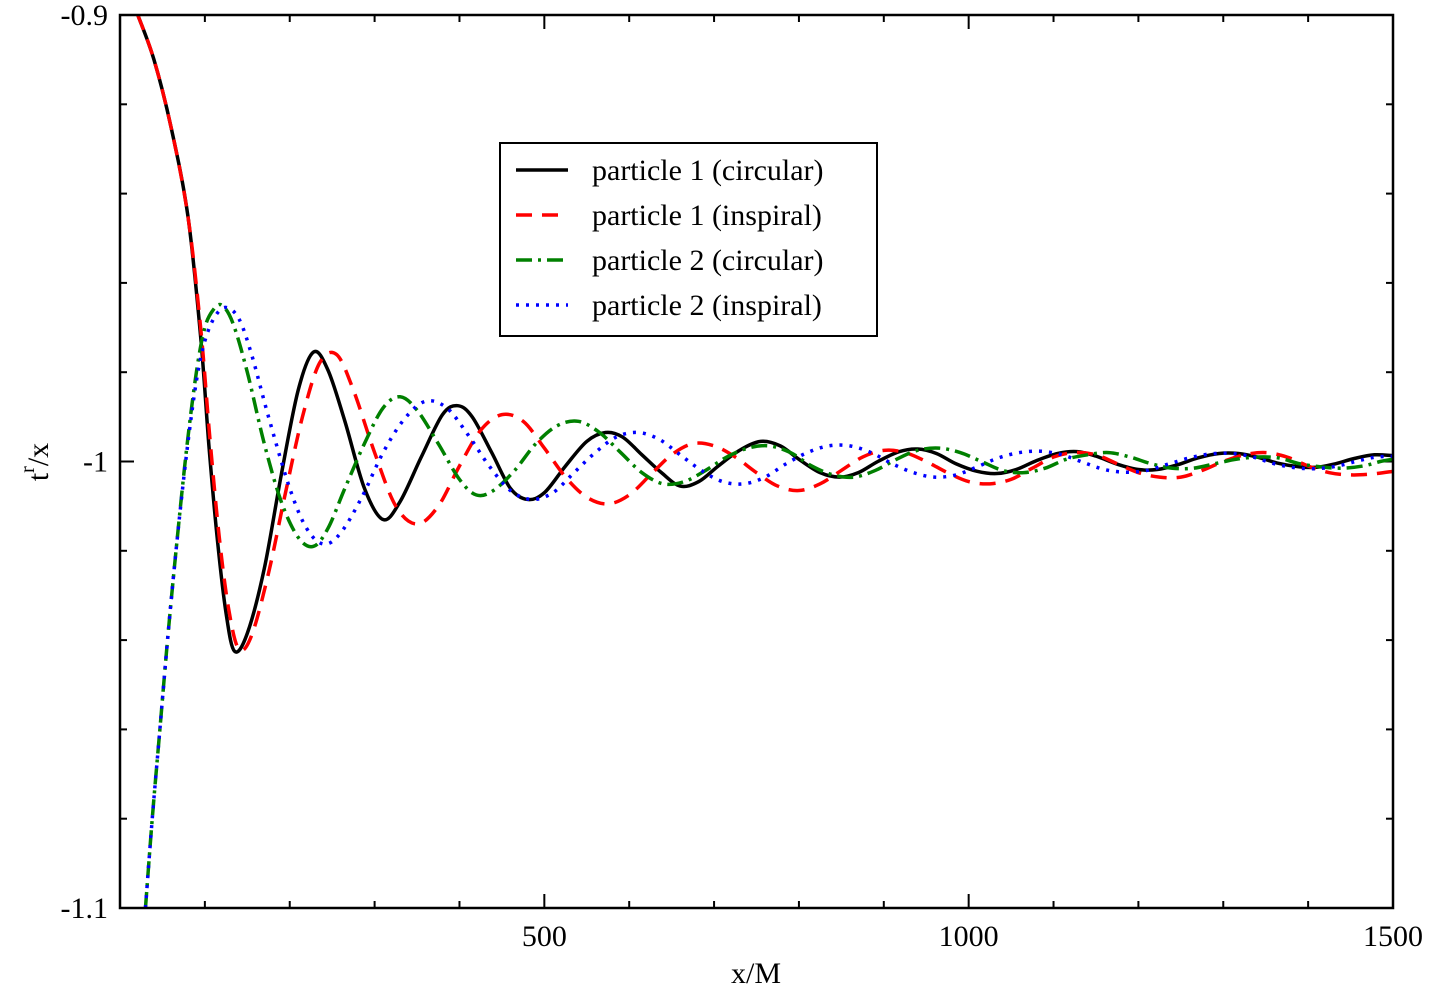  Describe the element at coordinates (38, 454) in the screenshot. I see `y-axis-label-subscript: /x` at that location.